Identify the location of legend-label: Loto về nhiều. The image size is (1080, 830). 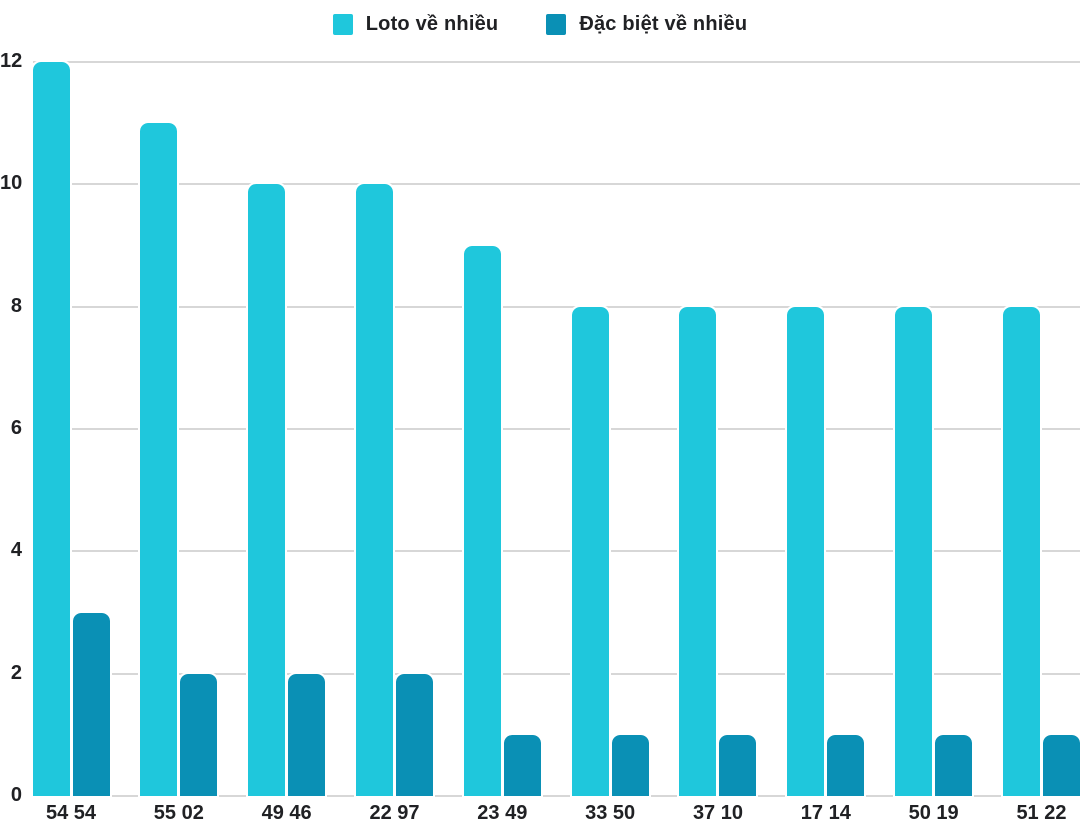
(432, 24).